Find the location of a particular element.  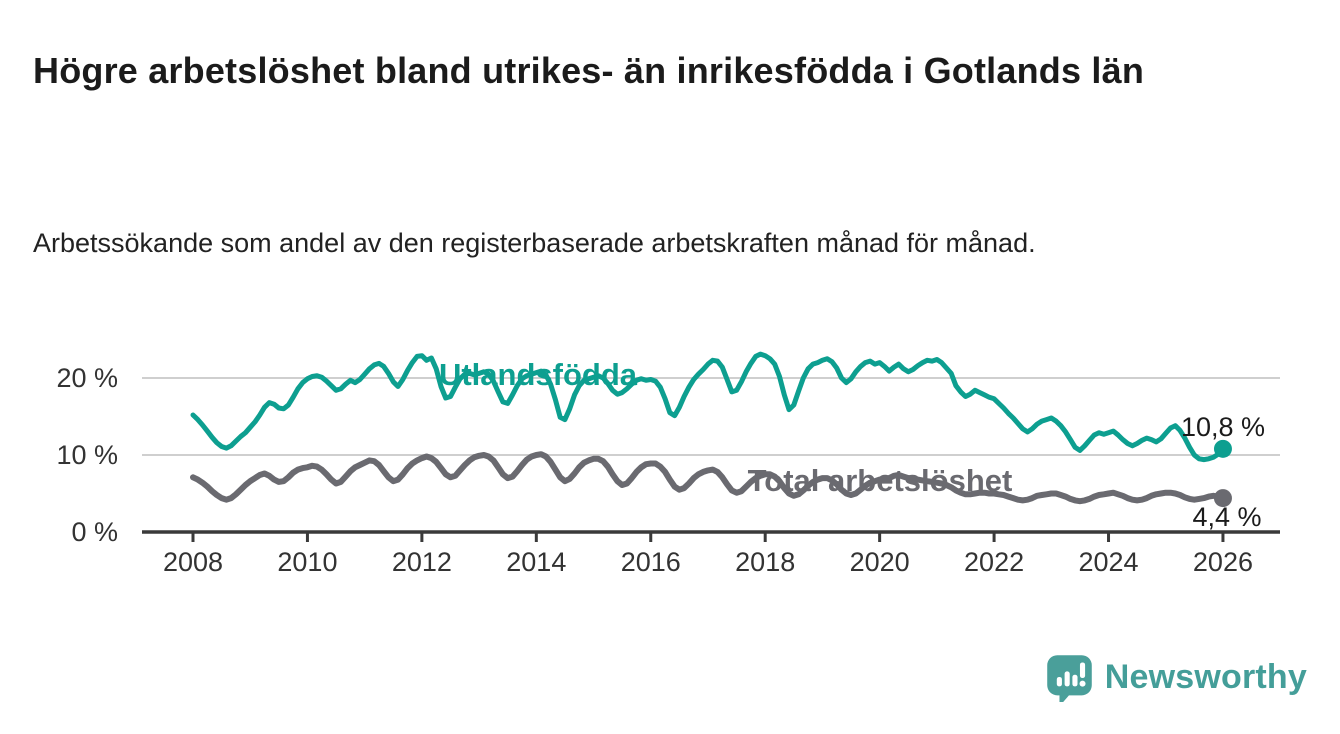

x-axis-tick-label: 2016 is located at coordinates (651, 562).